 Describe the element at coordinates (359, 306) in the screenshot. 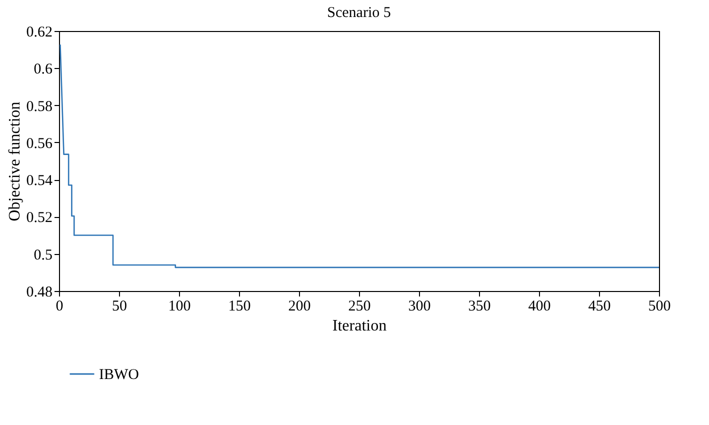

I see `x-tick-label: 250` at that location.